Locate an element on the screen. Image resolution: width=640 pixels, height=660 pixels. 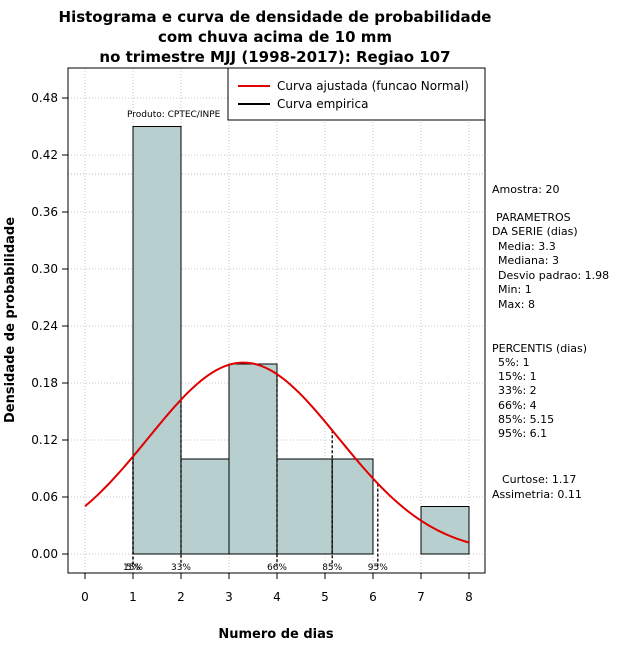
x-tick-label-8: 8 is located at coordinates (469, 597).